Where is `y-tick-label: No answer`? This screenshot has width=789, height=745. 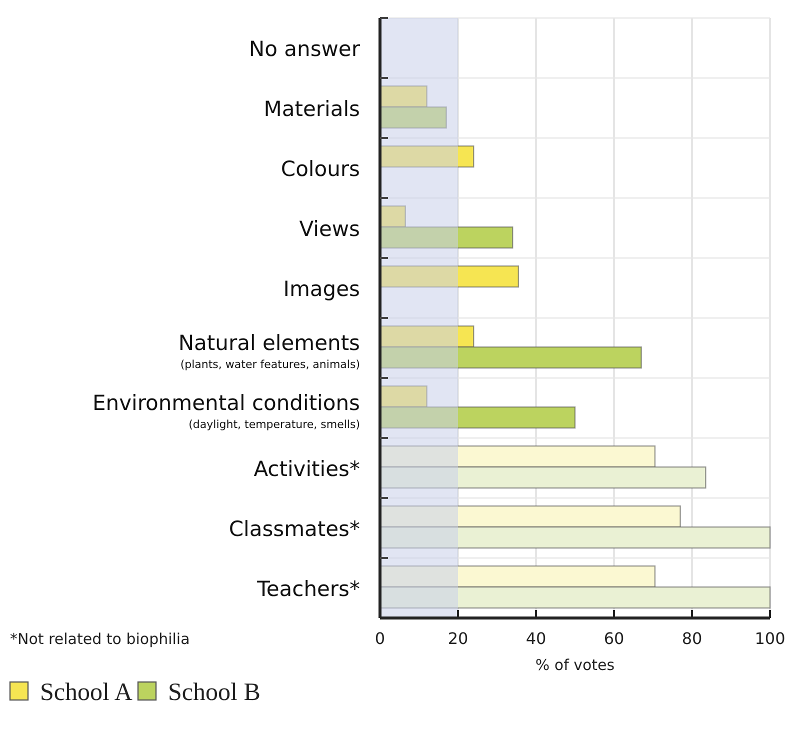
y-tick-label: No answer is located at coordinates (304, 49).